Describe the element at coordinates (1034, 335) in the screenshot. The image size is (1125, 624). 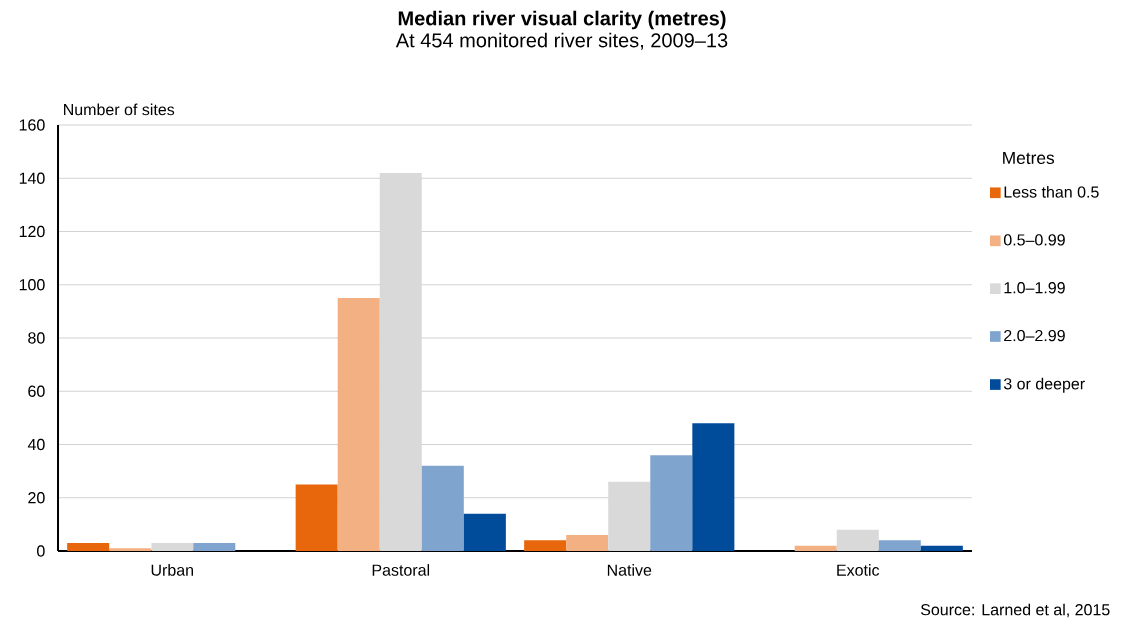
I see `legend-label: 2.0–2.99` at that location.